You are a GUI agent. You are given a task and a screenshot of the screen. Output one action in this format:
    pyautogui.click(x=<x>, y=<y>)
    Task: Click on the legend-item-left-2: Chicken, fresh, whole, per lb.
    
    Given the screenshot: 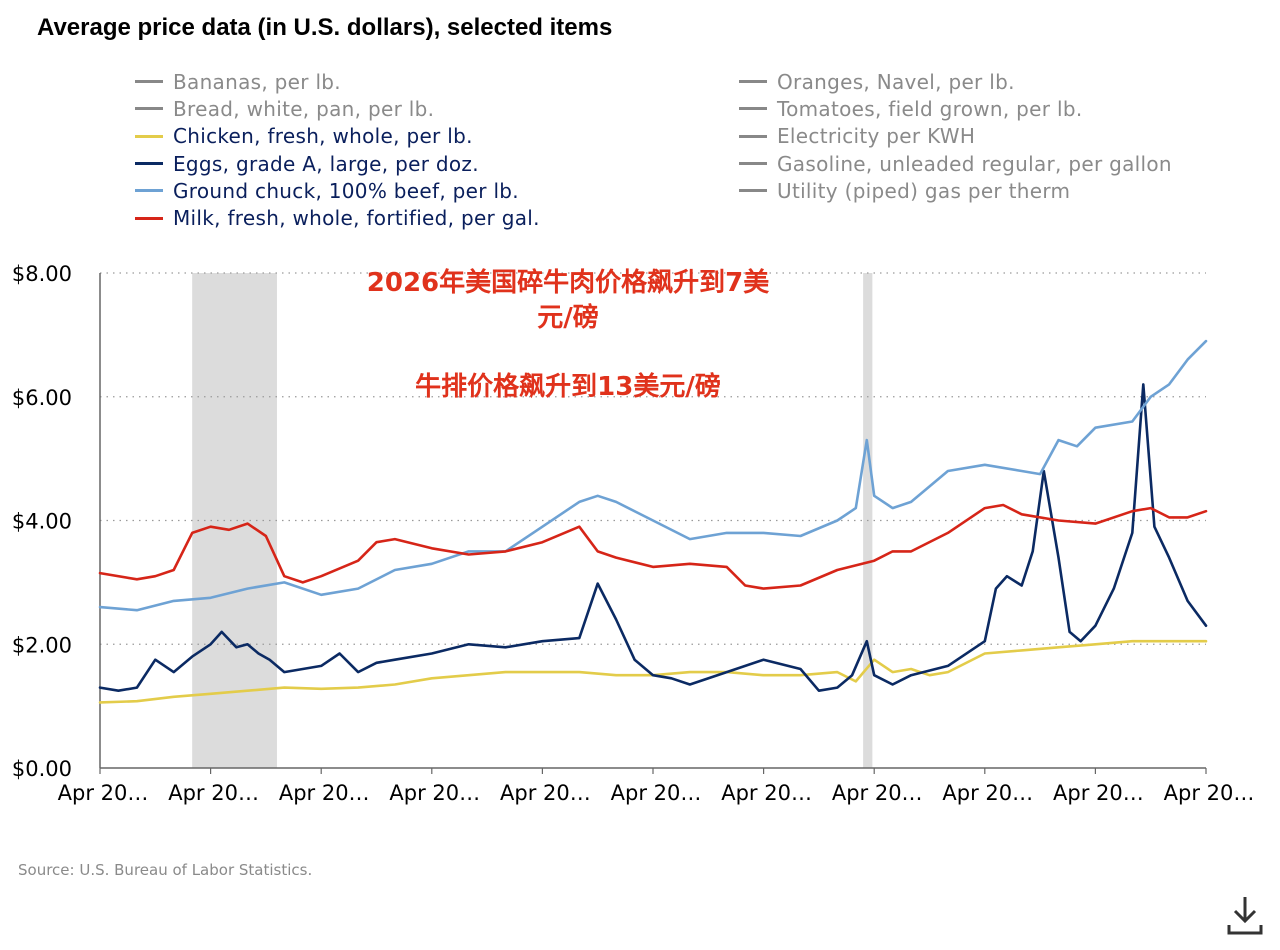 What is the action you would take?
    pyautogui.click(x=337, y=136)
    